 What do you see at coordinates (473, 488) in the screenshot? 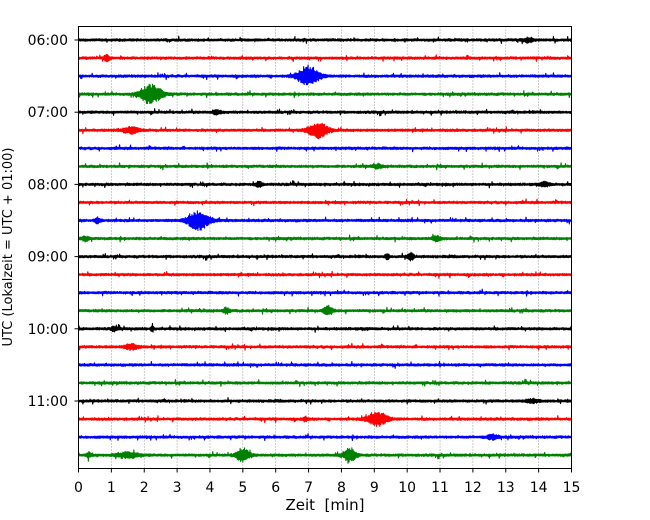
I see `x-tick-label: 12` at bounding box center [473, 488].